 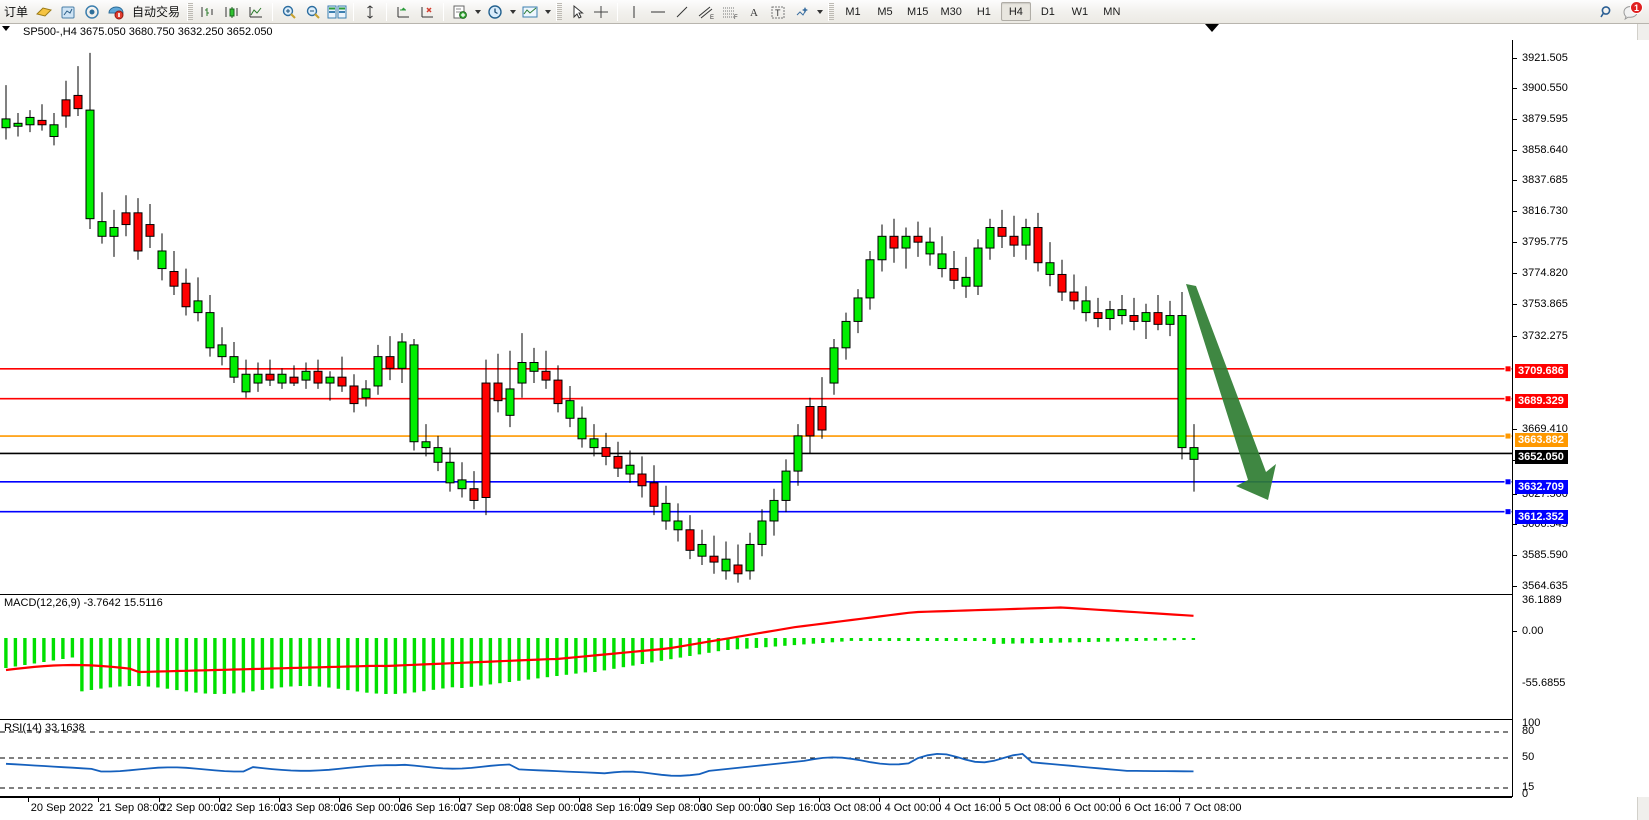 I want to click on time-tick-label: 28 Sep 00:00, so click(x=553, y=808).